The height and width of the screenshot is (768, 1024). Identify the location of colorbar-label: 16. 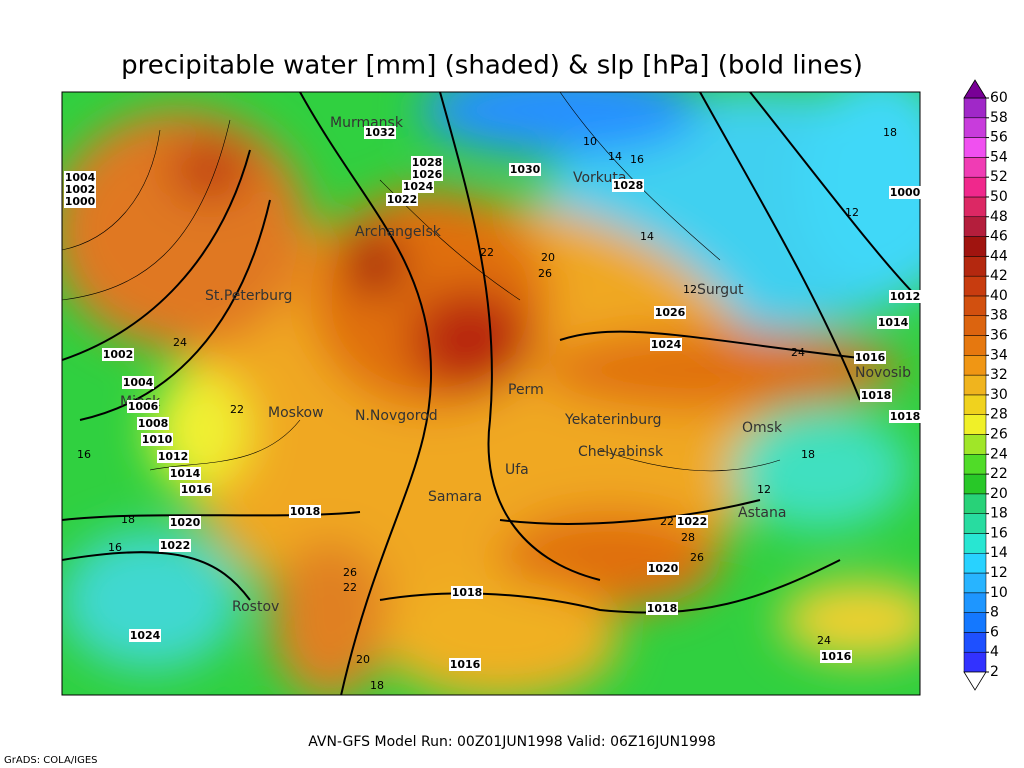
(999, 533).